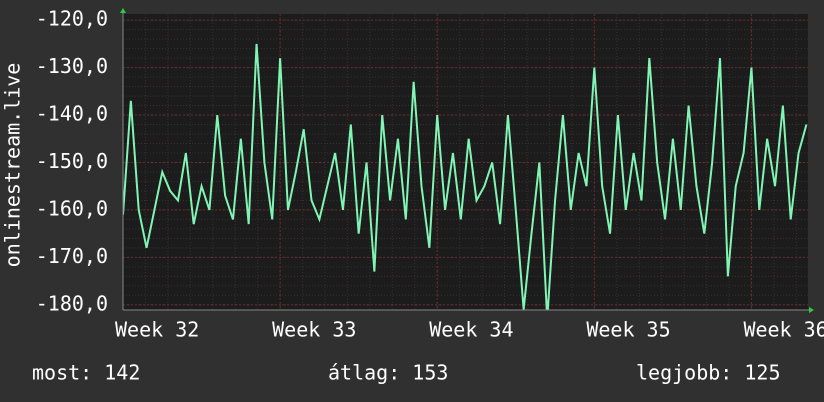 This screenshot has height=402, width=824. What do you see at coordinates (86, 373) in the screenshot?
I see `stat-current: most: 142` at bounding box center [86, 373].